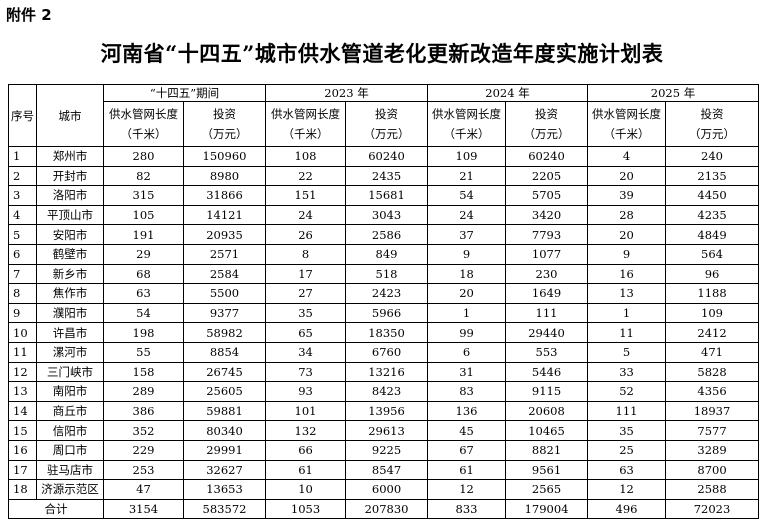 This screenshot has width=764, height=520. I want to click on group-header: “十四五”期间, so click(184, 93).